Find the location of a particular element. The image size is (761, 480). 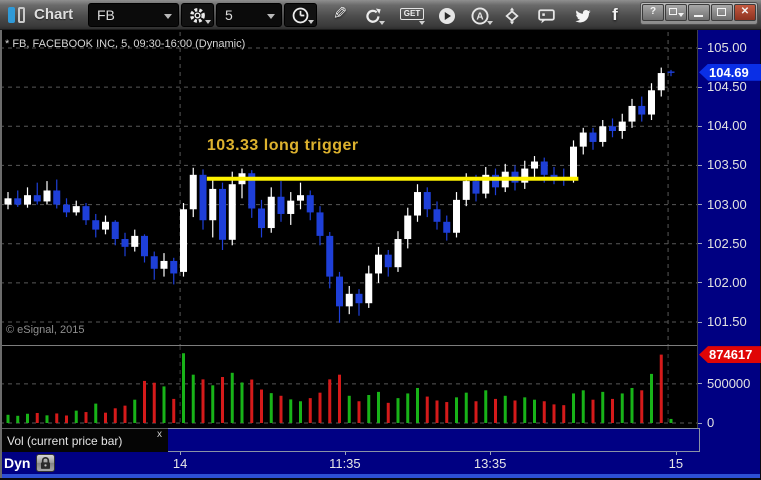

gear-icon is located at coordinates (197, 15).